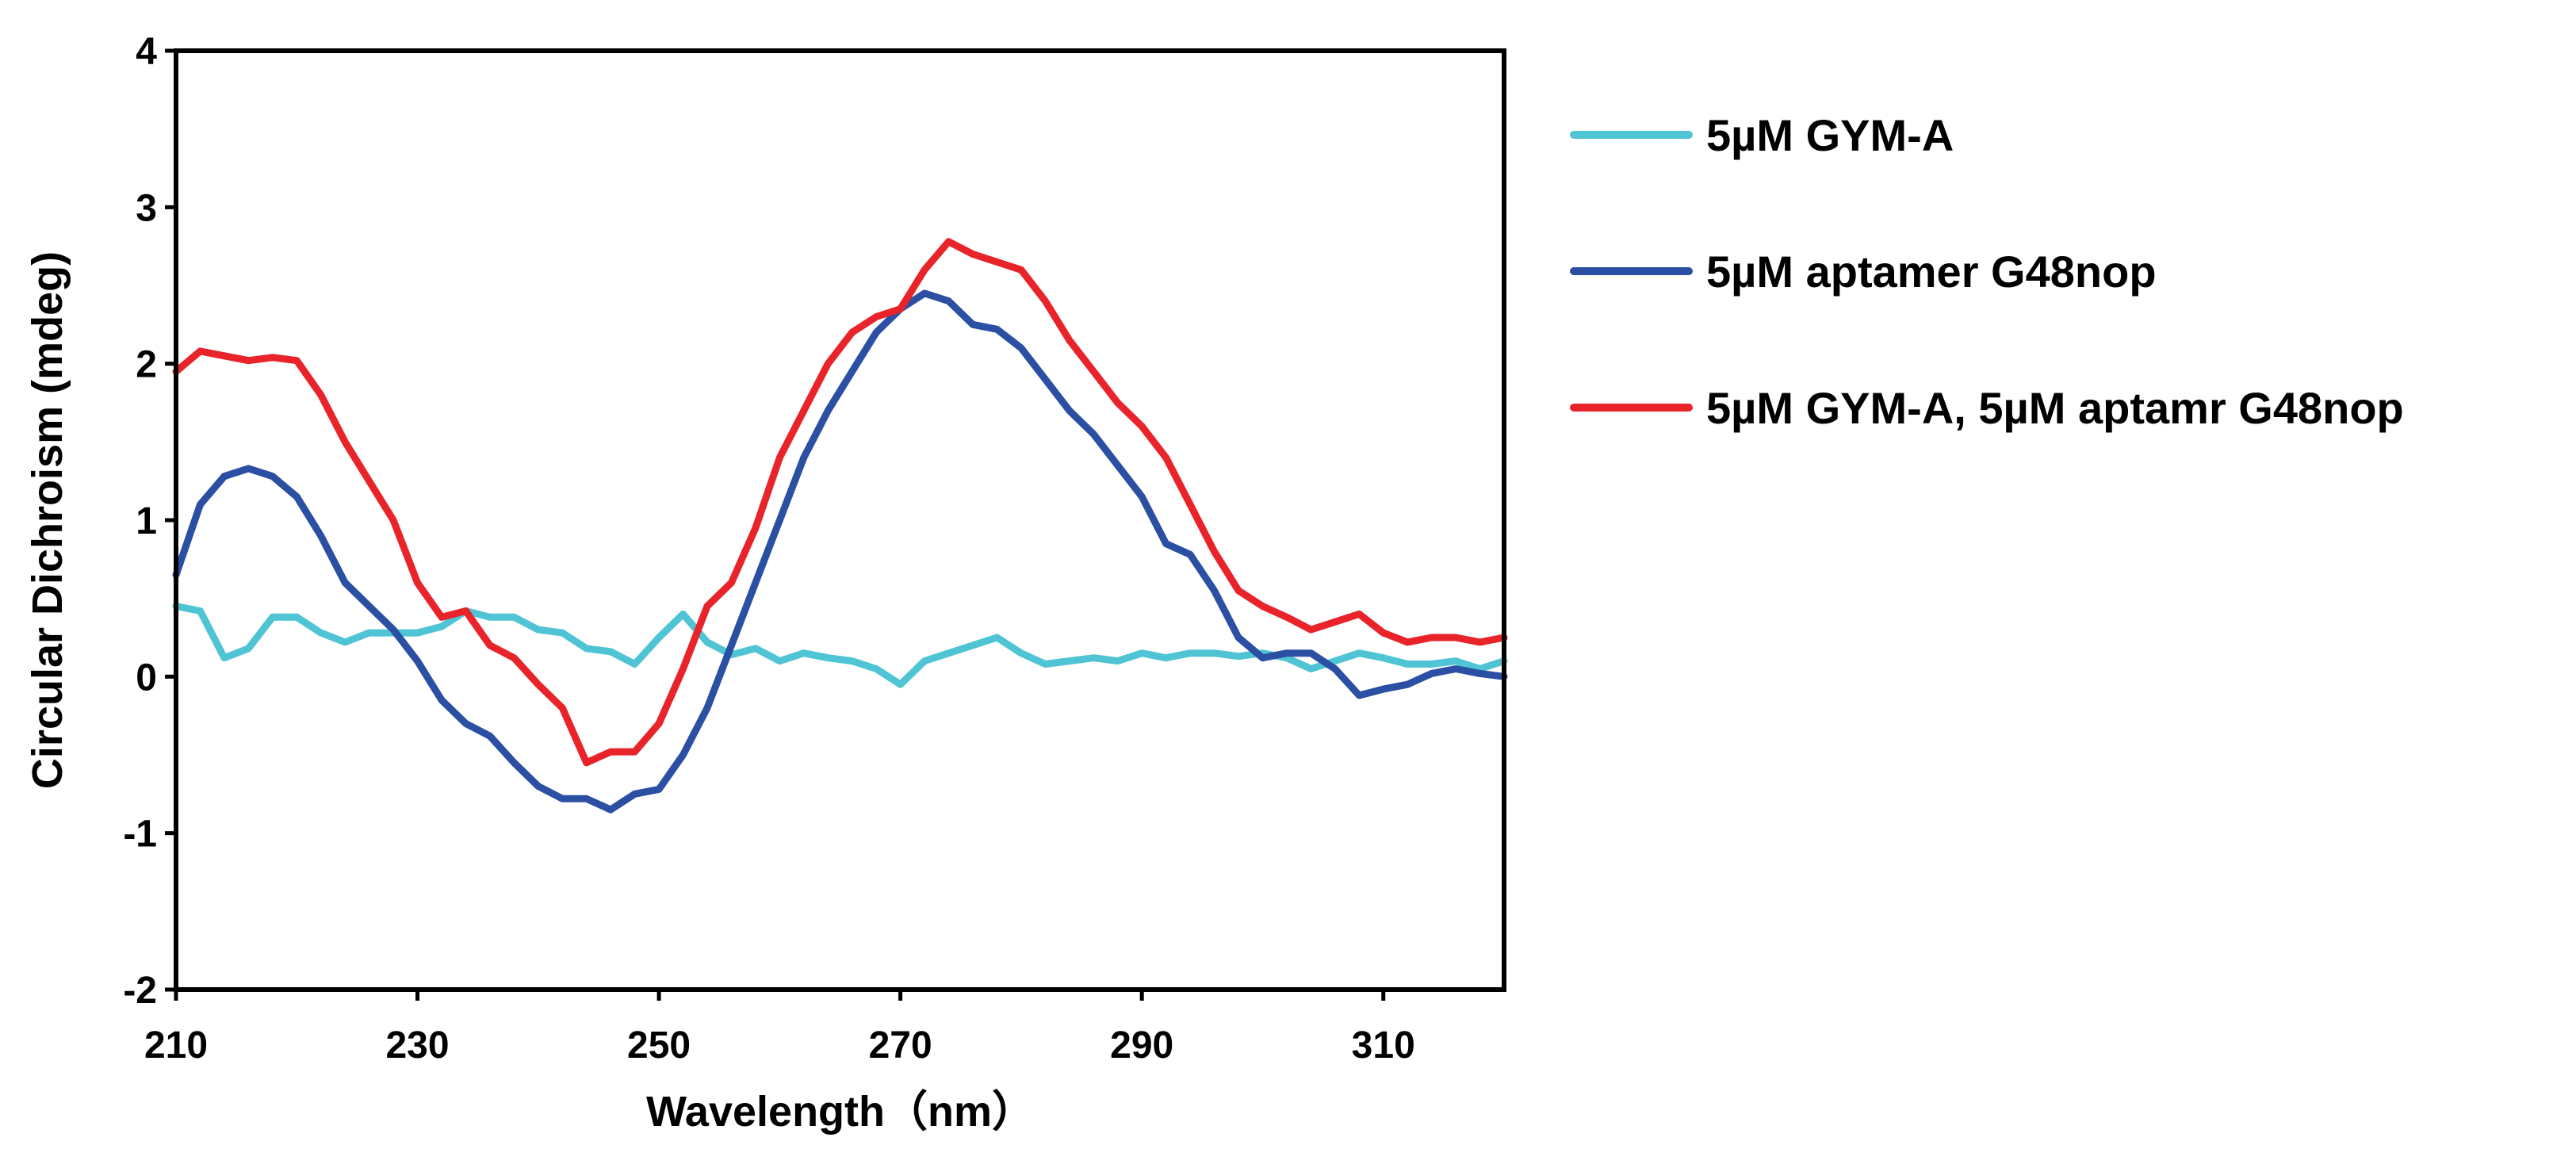  I want to click on y-tick-label: 3, so click(146, 208).